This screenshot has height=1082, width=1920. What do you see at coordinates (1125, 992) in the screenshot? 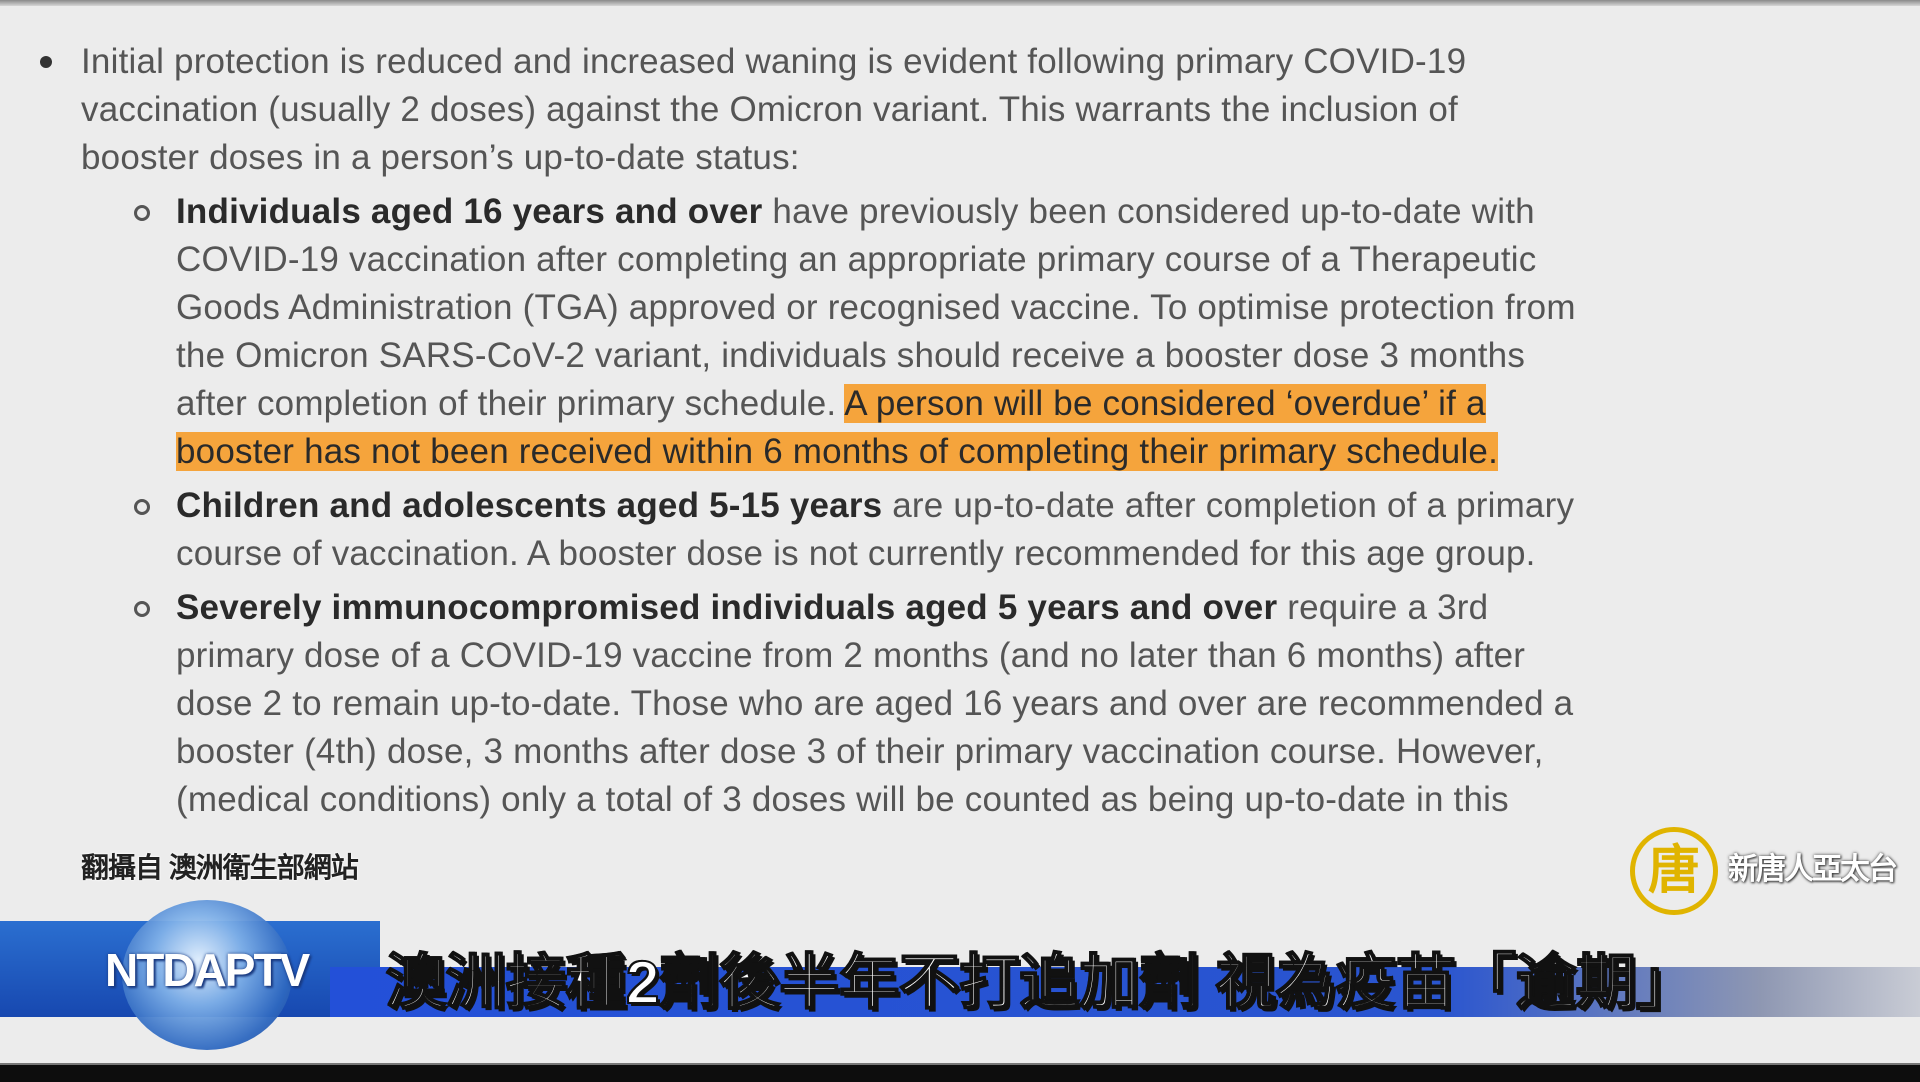
I see `headline-banner` at bounding box center [1125, 992].